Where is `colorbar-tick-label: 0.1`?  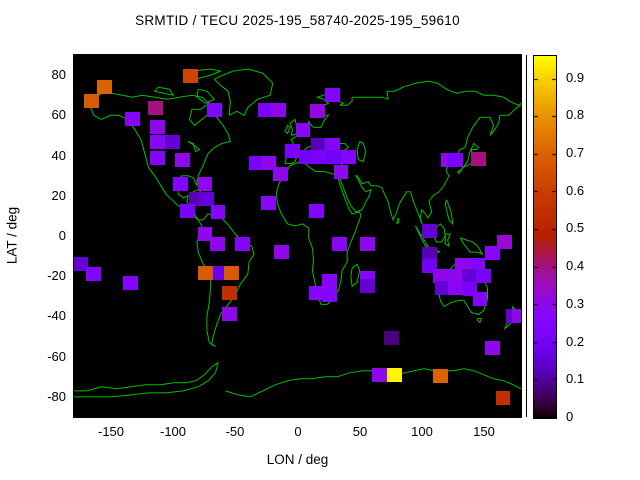
colorbar-tick-label: 0.1 is located at coordinates (575, 378).